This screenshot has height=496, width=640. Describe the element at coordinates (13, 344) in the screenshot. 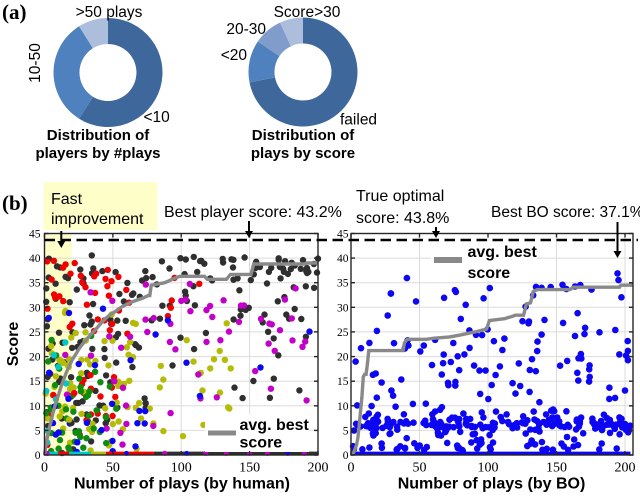

I see `svg-text: Score` at that location.